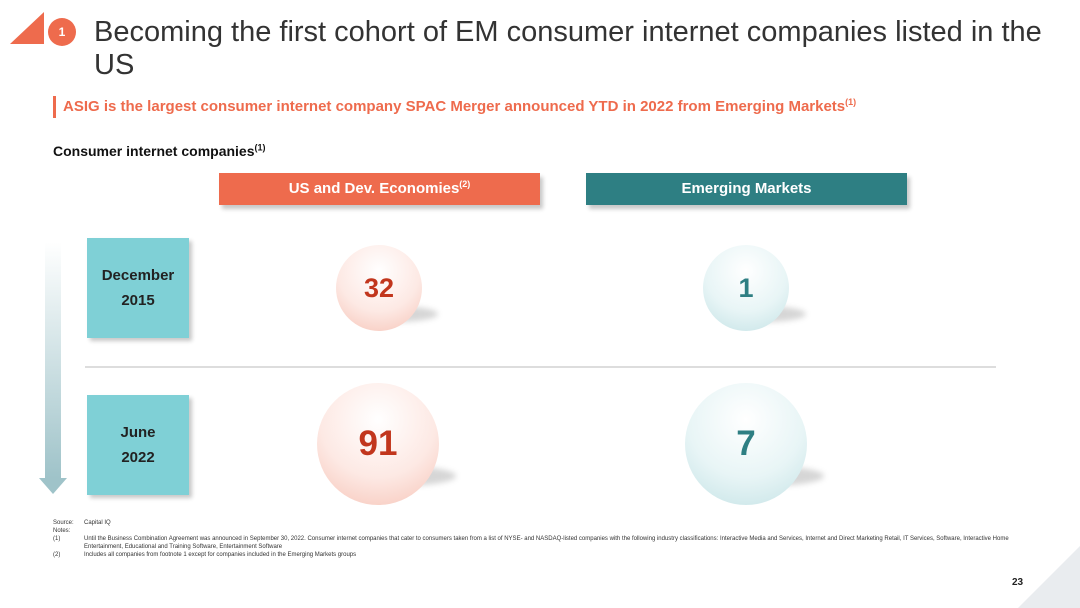 Image resolution: width=1080 pixels, height=608 pixels. I want to click on note-key: (2), so click(57, 555).